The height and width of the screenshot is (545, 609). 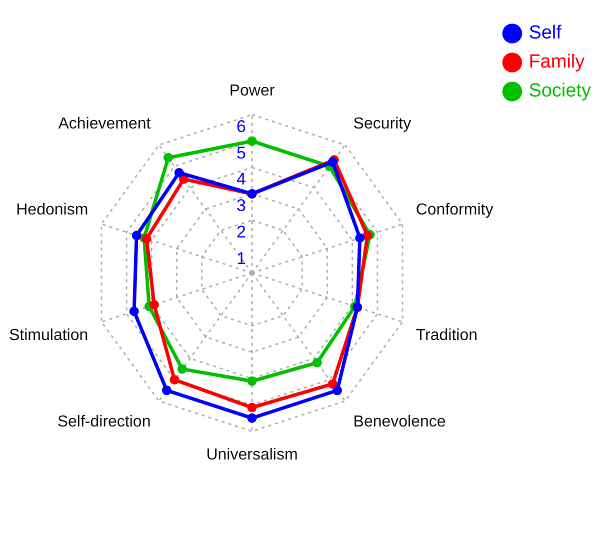 I want to click on spoke-label: Conformity, so click(x=455, y=210).